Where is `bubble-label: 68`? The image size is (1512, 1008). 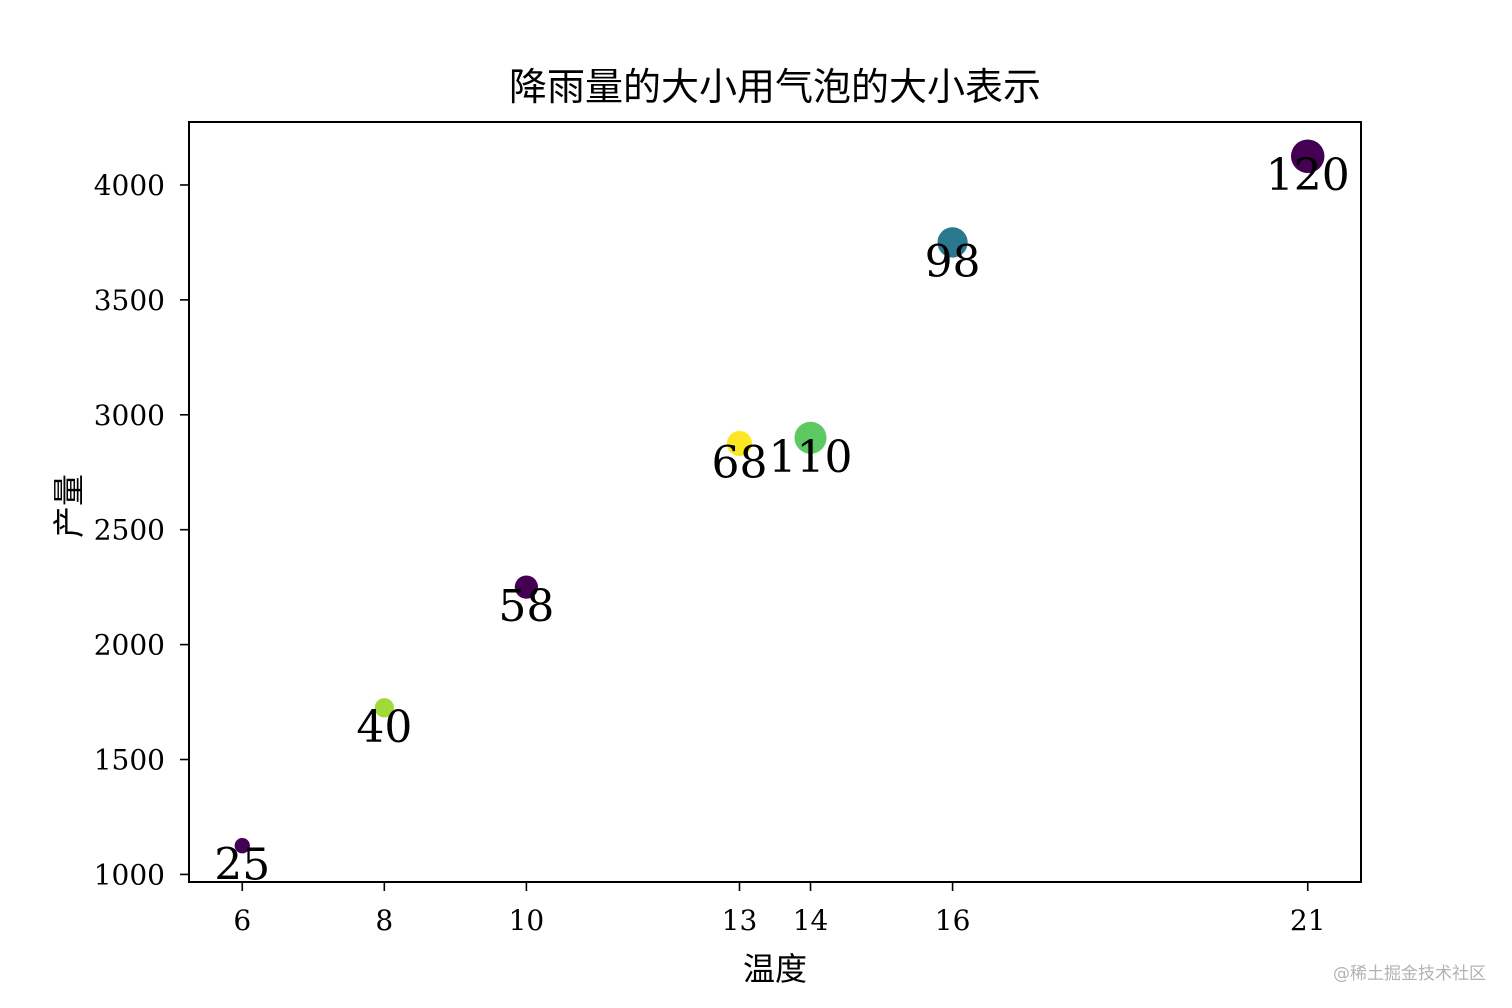 bubble-label: 68 is located at coordinates (739, 463).